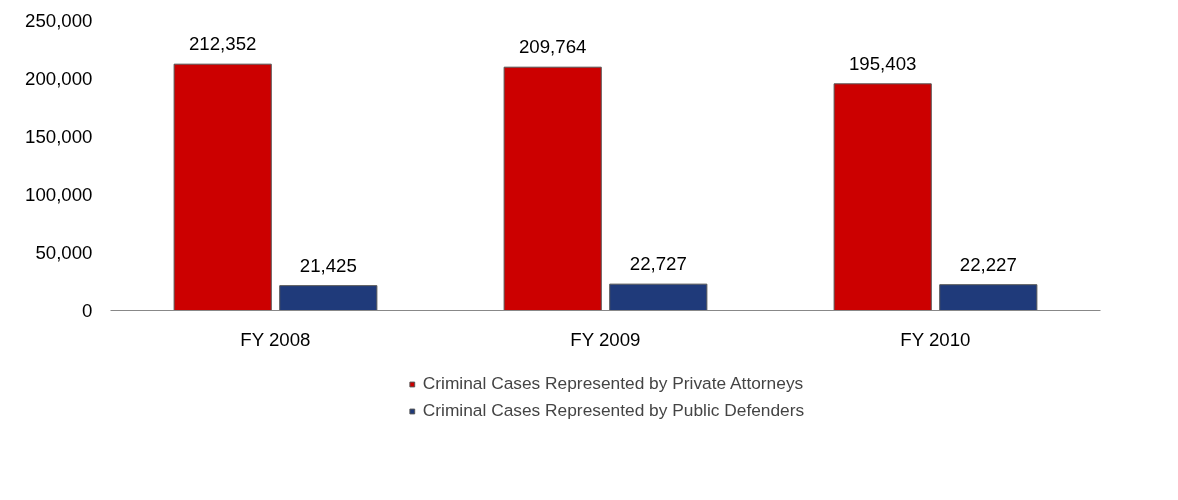 The width and height of the screenshot is (1178, 500). Describe the element at coordinates (87, 310) in the screenshot. I see `y-tick-label: 0` at that location.